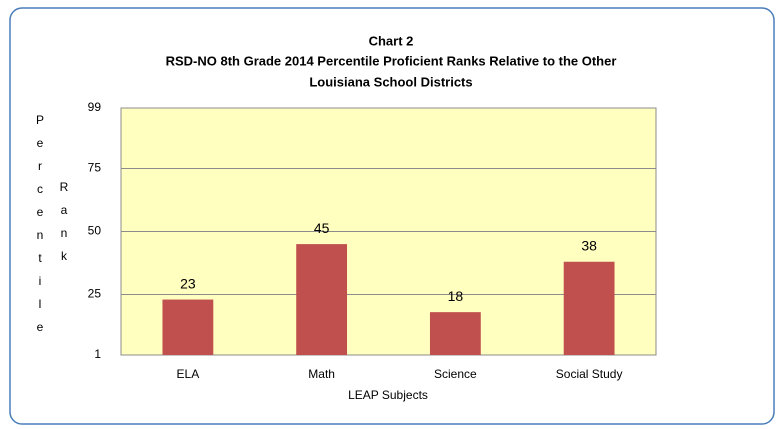 The width and height of the screenshot is (783, 429). I want to click on y-axis-label: Percentile, so click(40, 228).